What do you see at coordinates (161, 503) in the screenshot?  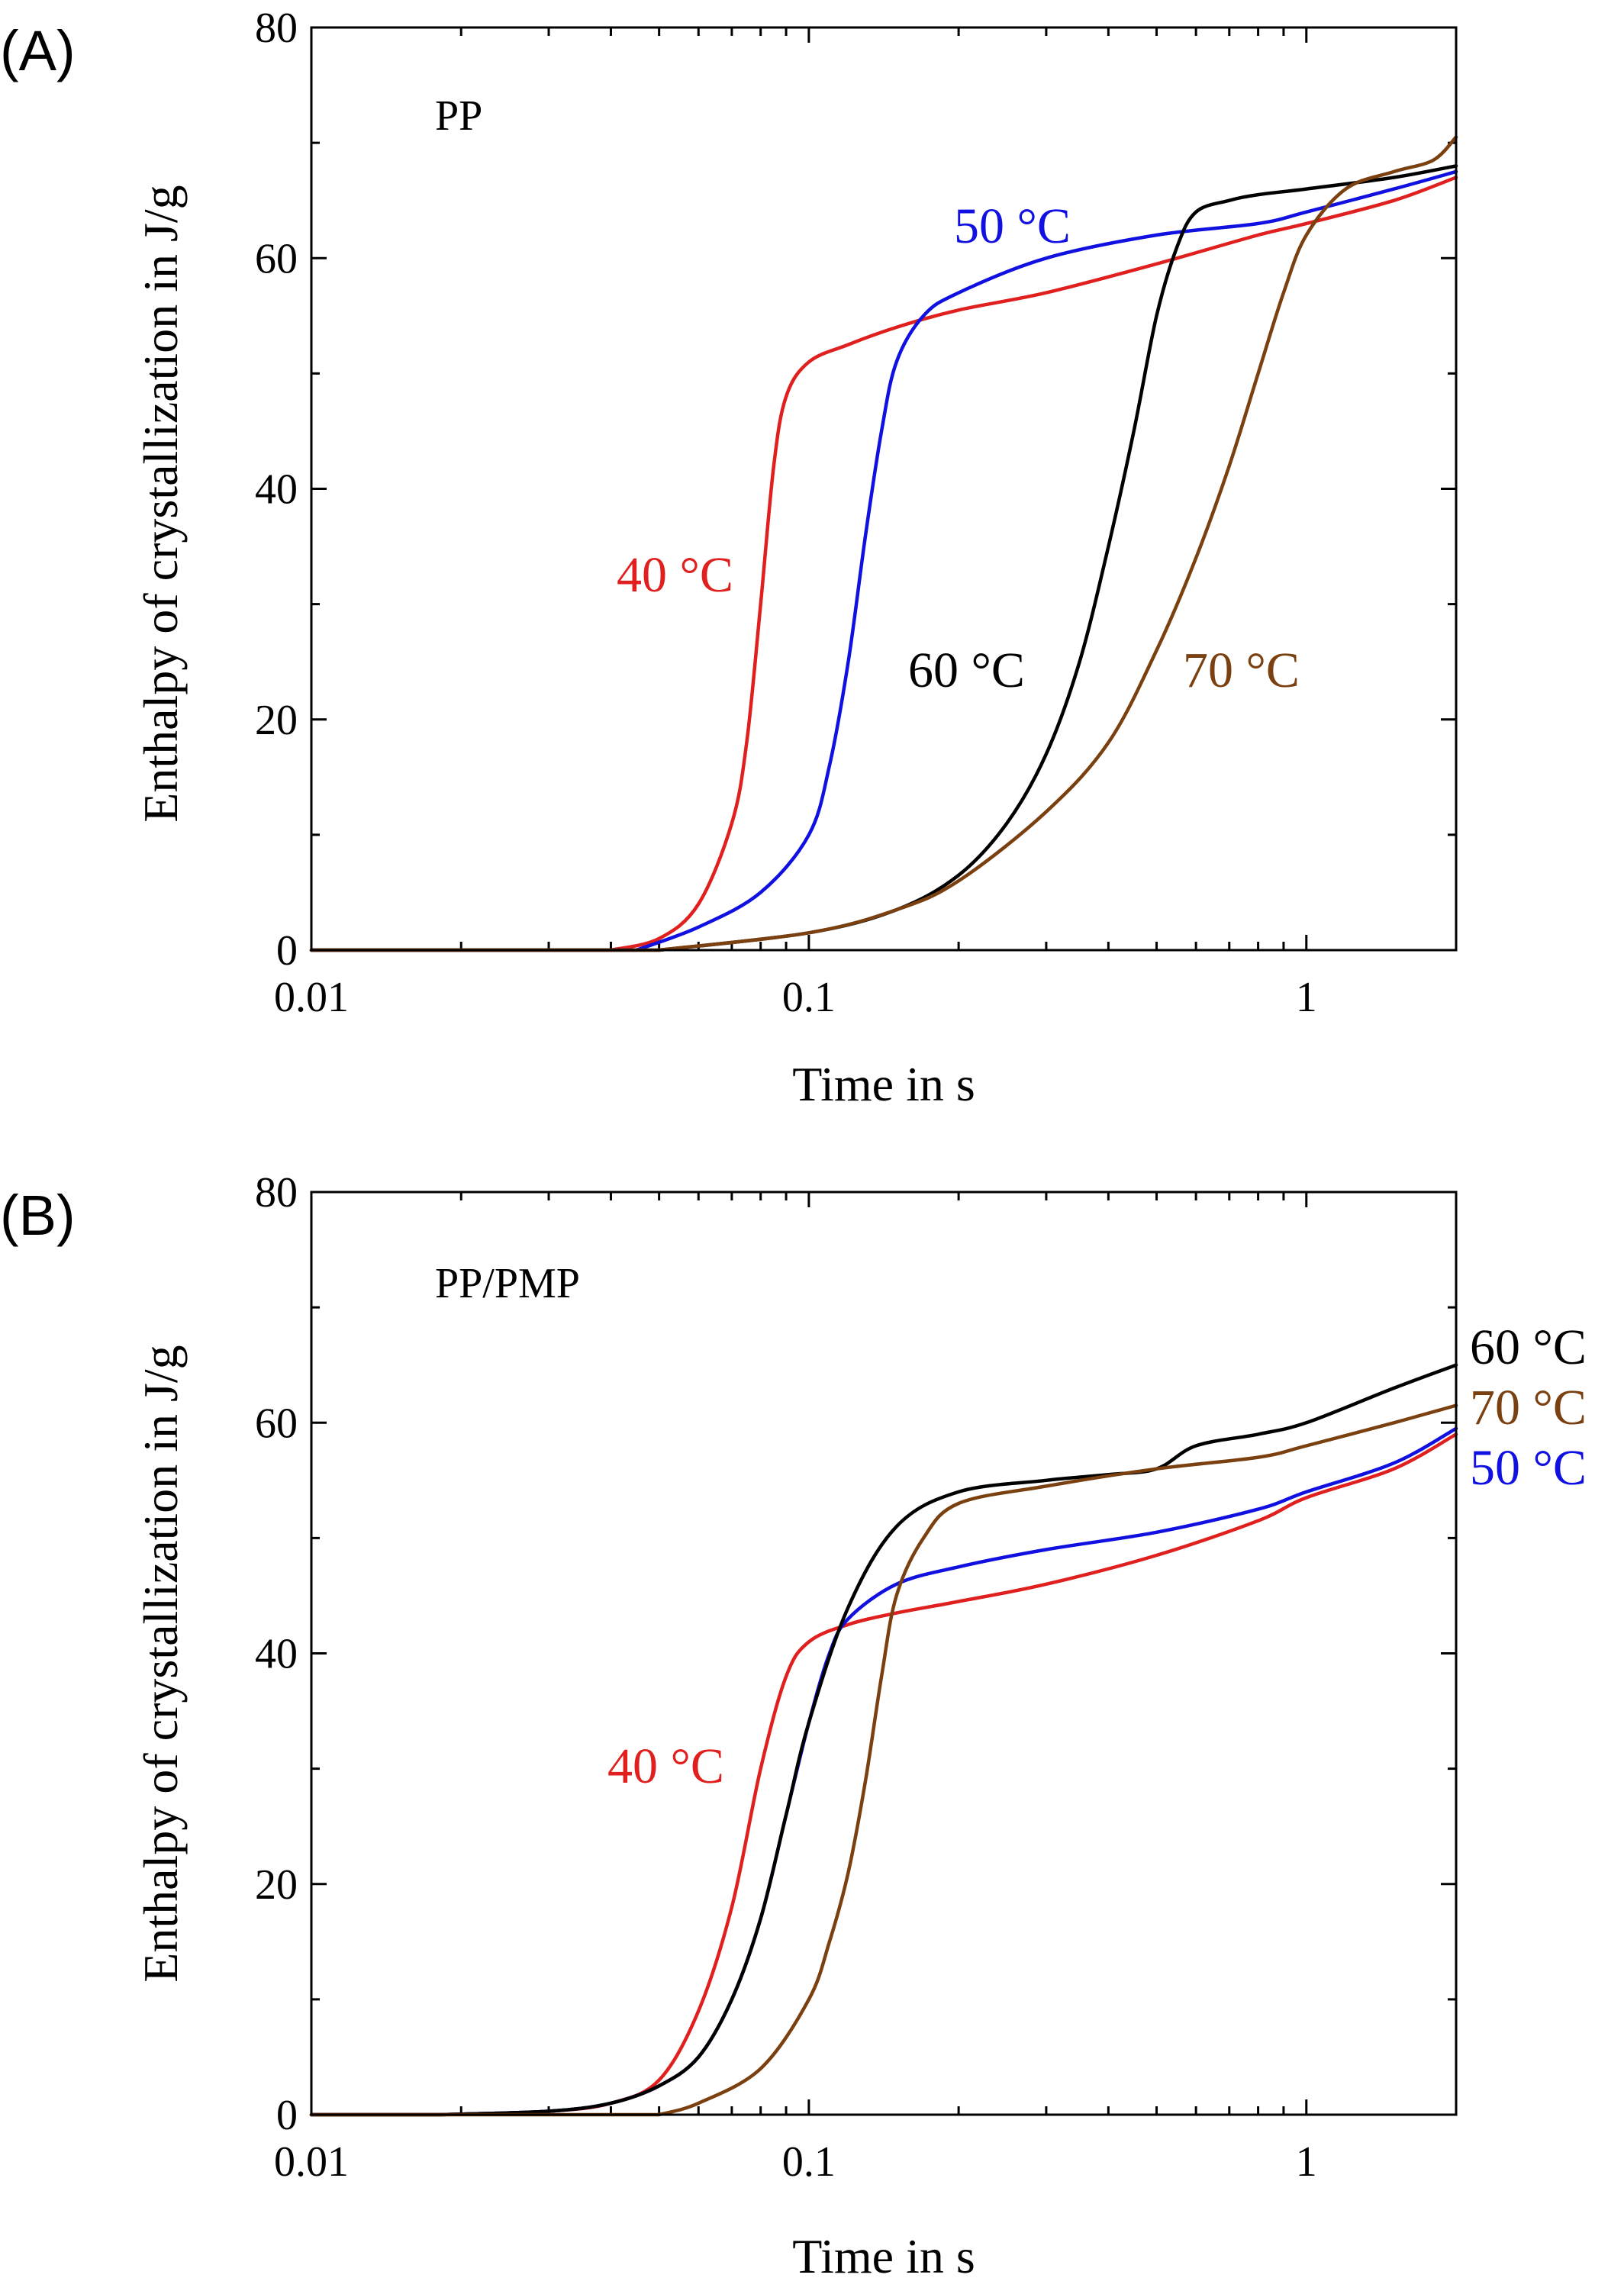 I see `panel-a-y-axis-title: Enthalpy of crystallization in J/g` at bounding box center [161, 503].